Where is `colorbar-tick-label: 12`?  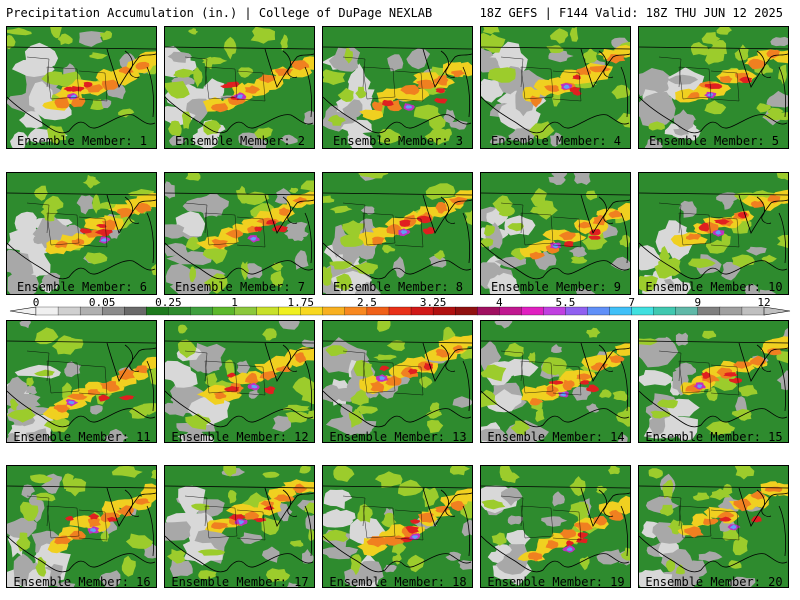
colorbar-tick-label: 12 is located at coordinates (764, 302).